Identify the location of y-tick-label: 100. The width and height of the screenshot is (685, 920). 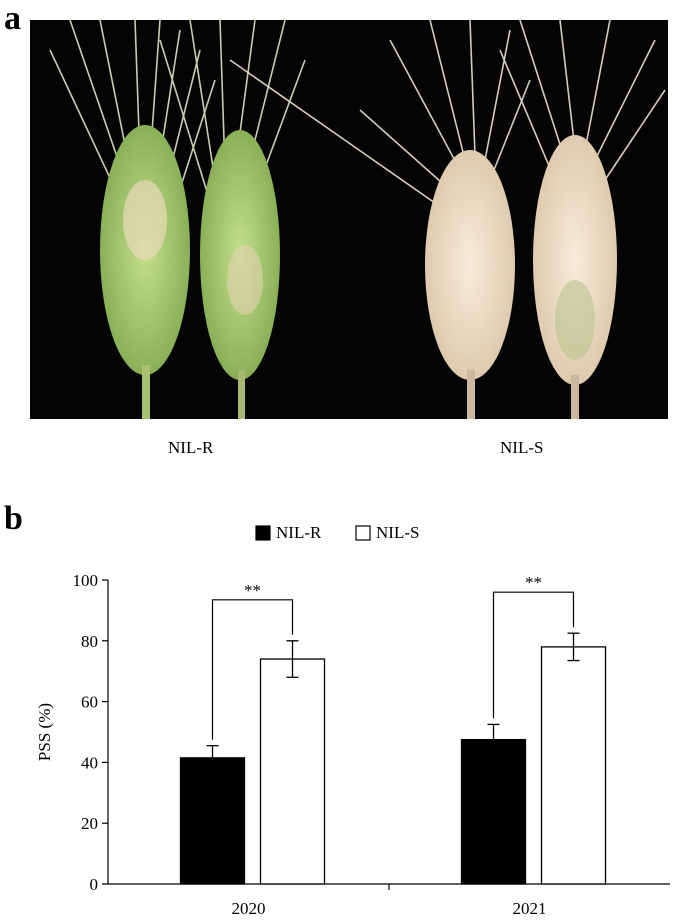
(86, 580).